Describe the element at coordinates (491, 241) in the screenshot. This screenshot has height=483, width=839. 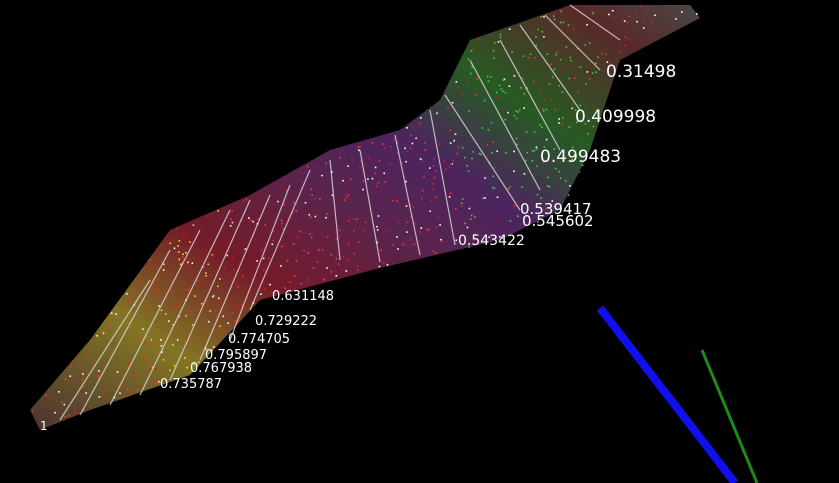
I see `distance-label: 0.543422` at that location.